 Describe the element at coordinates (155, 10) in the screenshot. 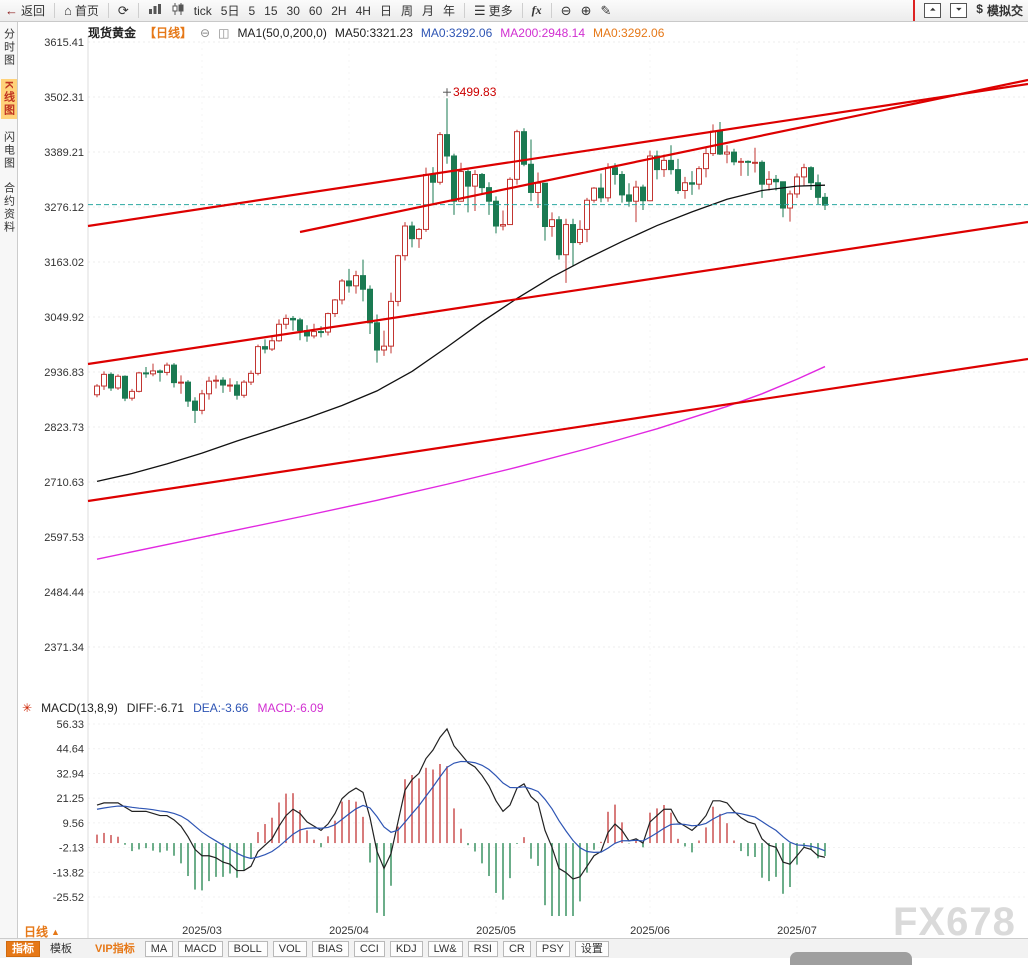

I see `bar-chart-icon` at that location.